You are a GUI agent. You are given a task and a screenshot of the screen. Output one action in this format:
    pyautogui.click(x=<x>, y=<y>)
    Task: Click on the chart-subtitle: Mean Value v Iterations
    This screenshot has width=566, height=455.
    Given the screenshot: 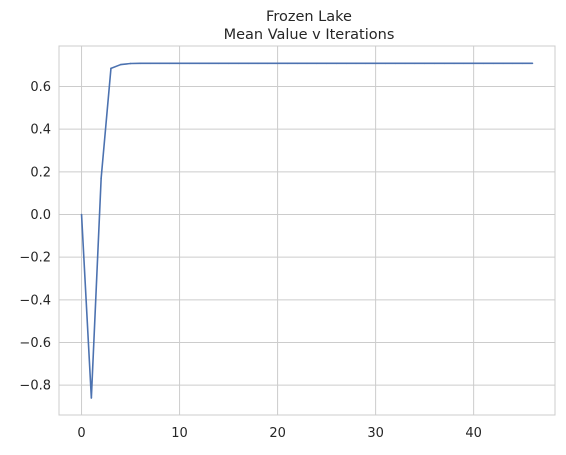 What is the action you would take?
    pyautogui.click(x=309, y=35)
    